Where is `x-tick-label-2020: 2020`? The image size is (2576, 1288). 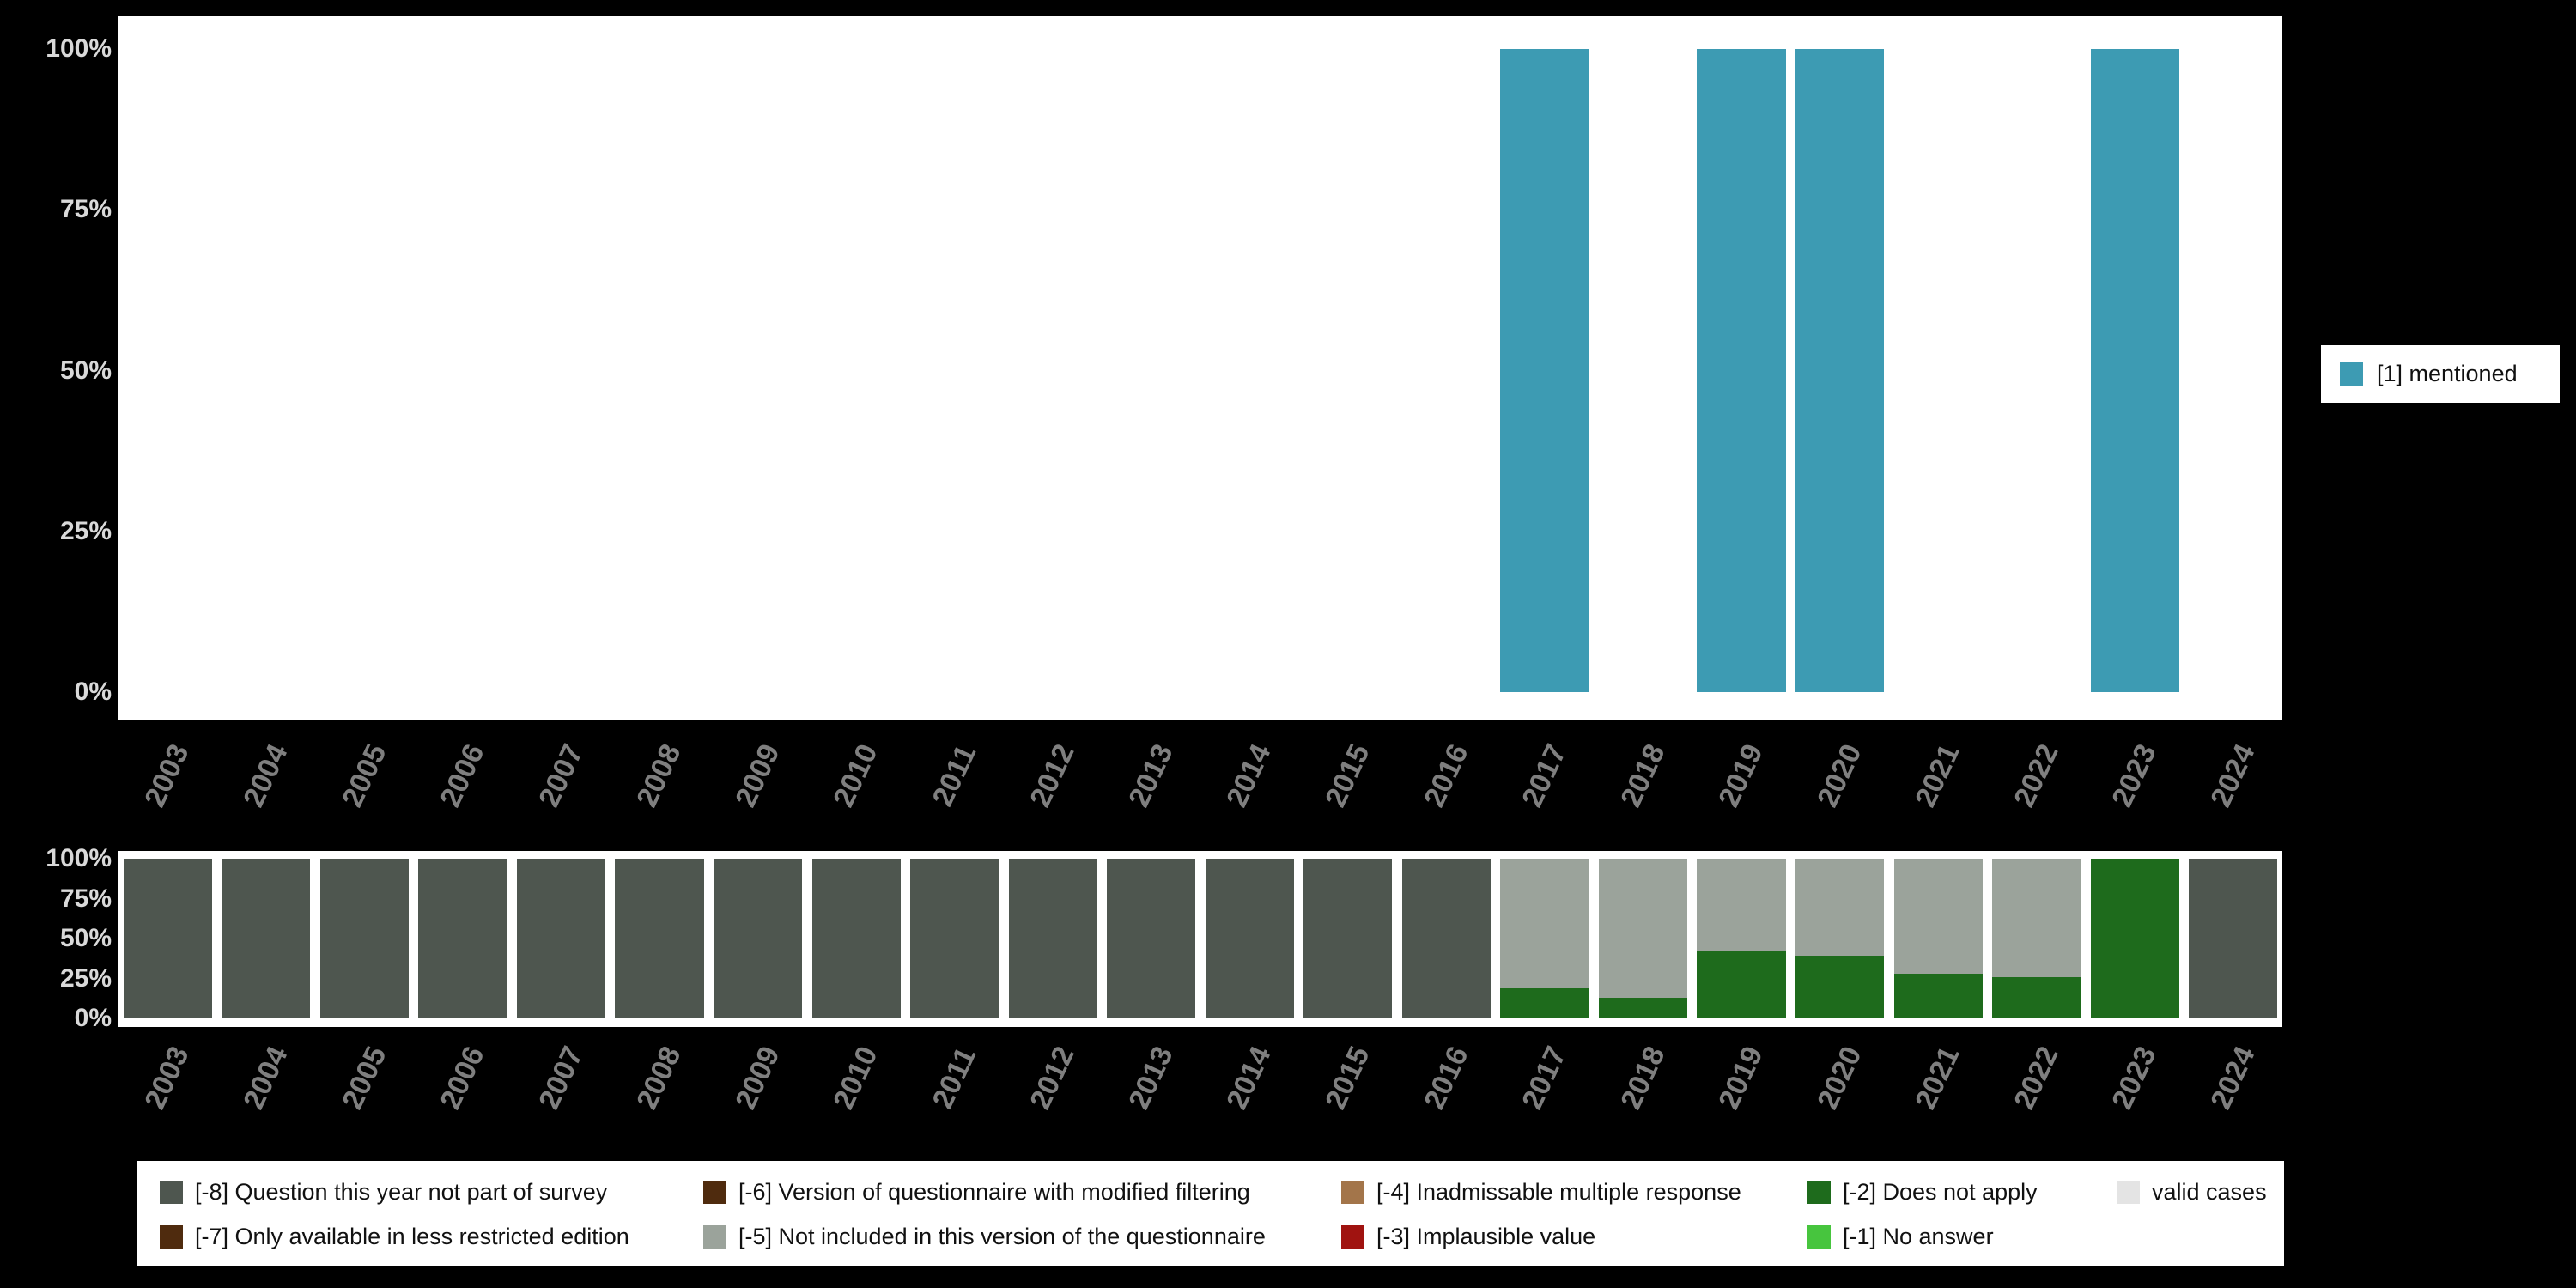
x-tick-label-2020: 2020 is located at coordinates (1839, 1078).